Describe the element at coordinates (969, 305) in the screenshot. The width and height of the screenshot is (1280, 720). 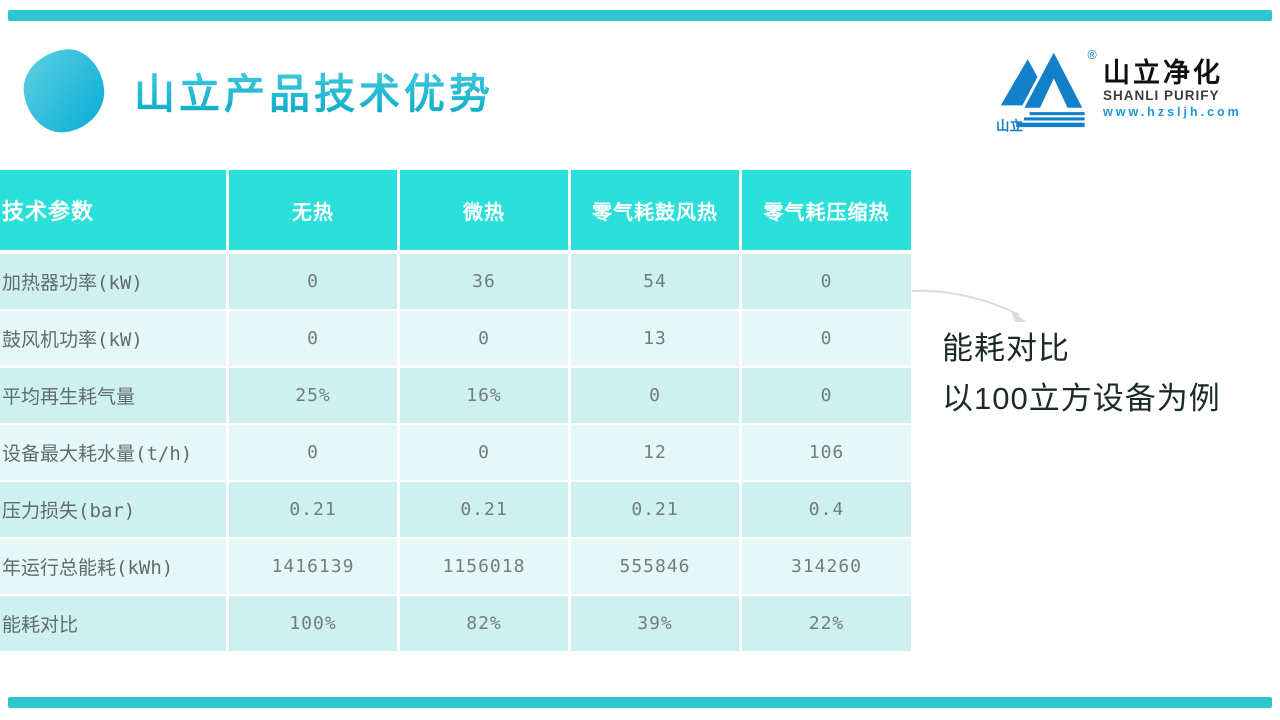
I see `curved-arrow-icon` at that location.